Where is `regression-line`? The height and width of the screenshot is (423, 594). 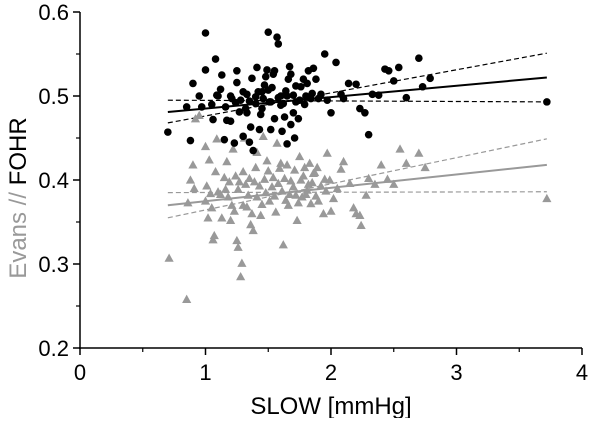
regression-line is located at coordinates (357, 94).